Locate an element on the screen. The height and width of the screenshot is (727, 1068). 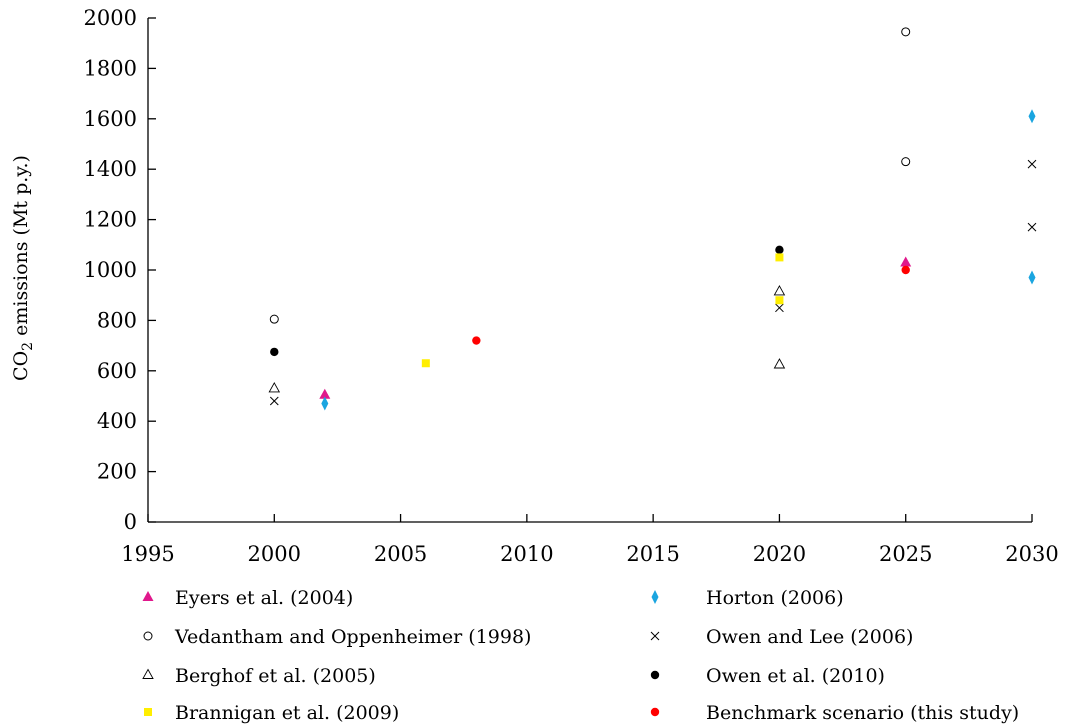
legend-label: Benchmark scenario (this study) is located at coordinates (862, 713).